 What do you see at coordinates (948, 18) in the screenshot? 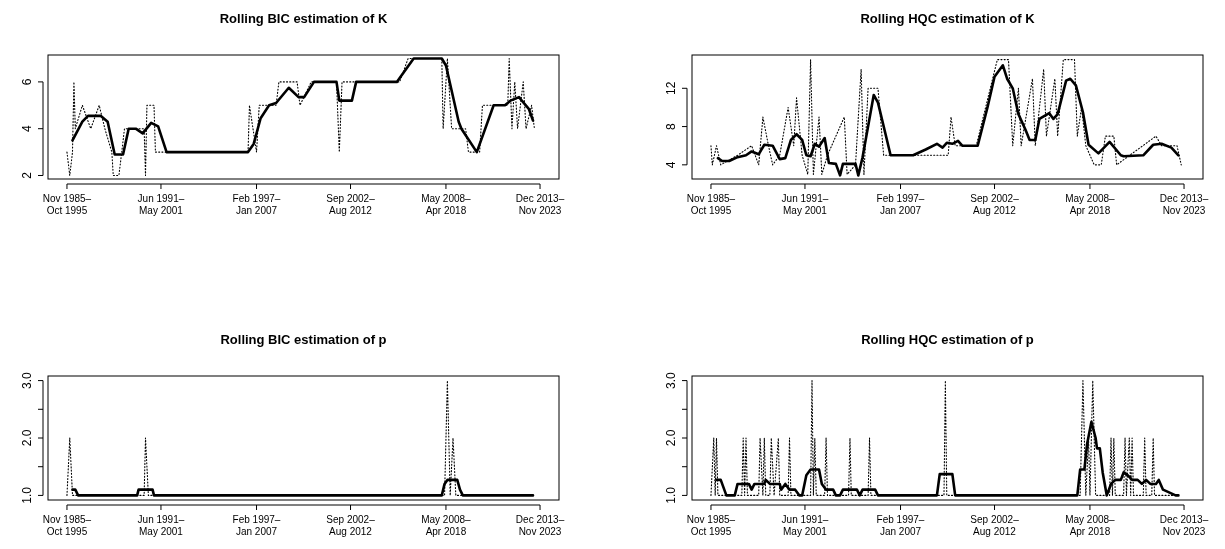
I see `chart-title: Rolling HQC estimation of K` at bounding box center [948, 18].